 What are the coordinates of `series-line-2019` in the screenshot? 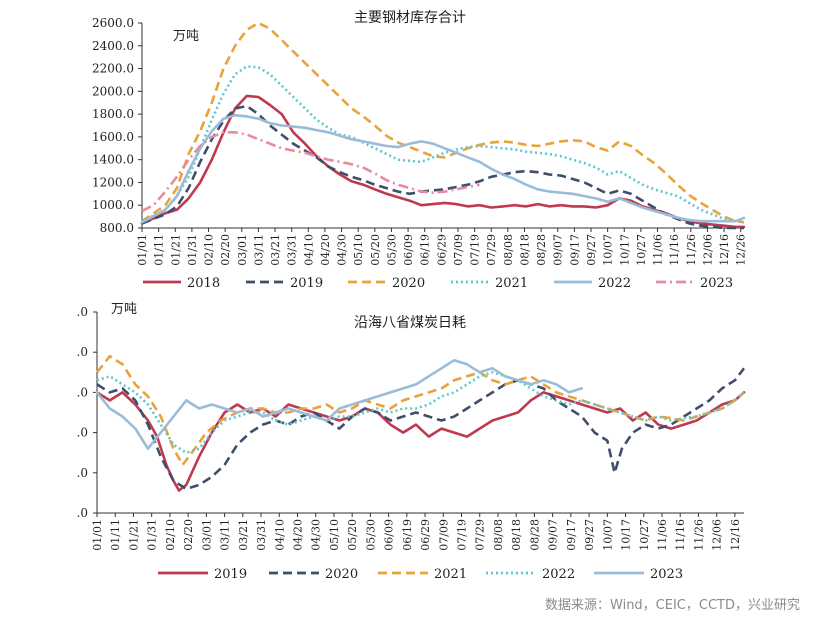 It's located at (420, 441).